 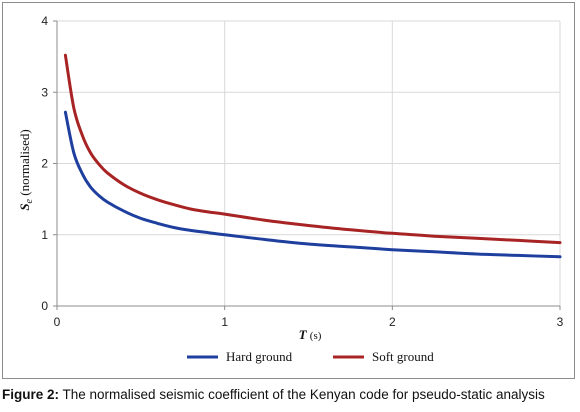 I want to click on legend: Hard ground Soft ground, so click(x=310, y=356).